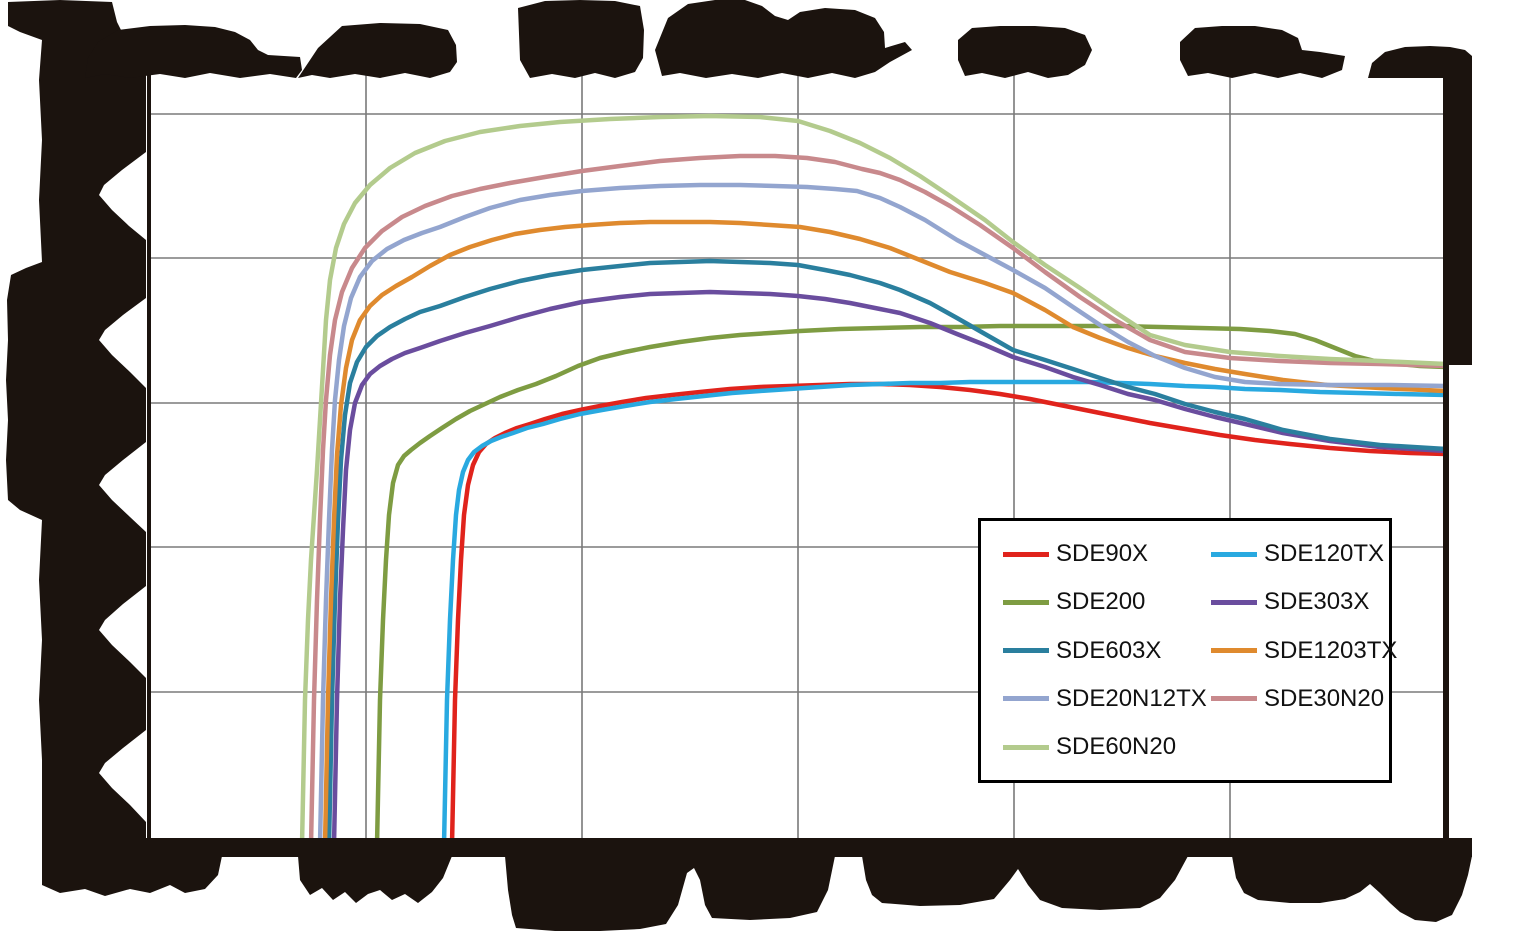 This screenshot has height=933, width=1540. What do you see at coordinates (757, 847) in the screenshot?
I see `x-axis-band` at bounding box center [757, 847].